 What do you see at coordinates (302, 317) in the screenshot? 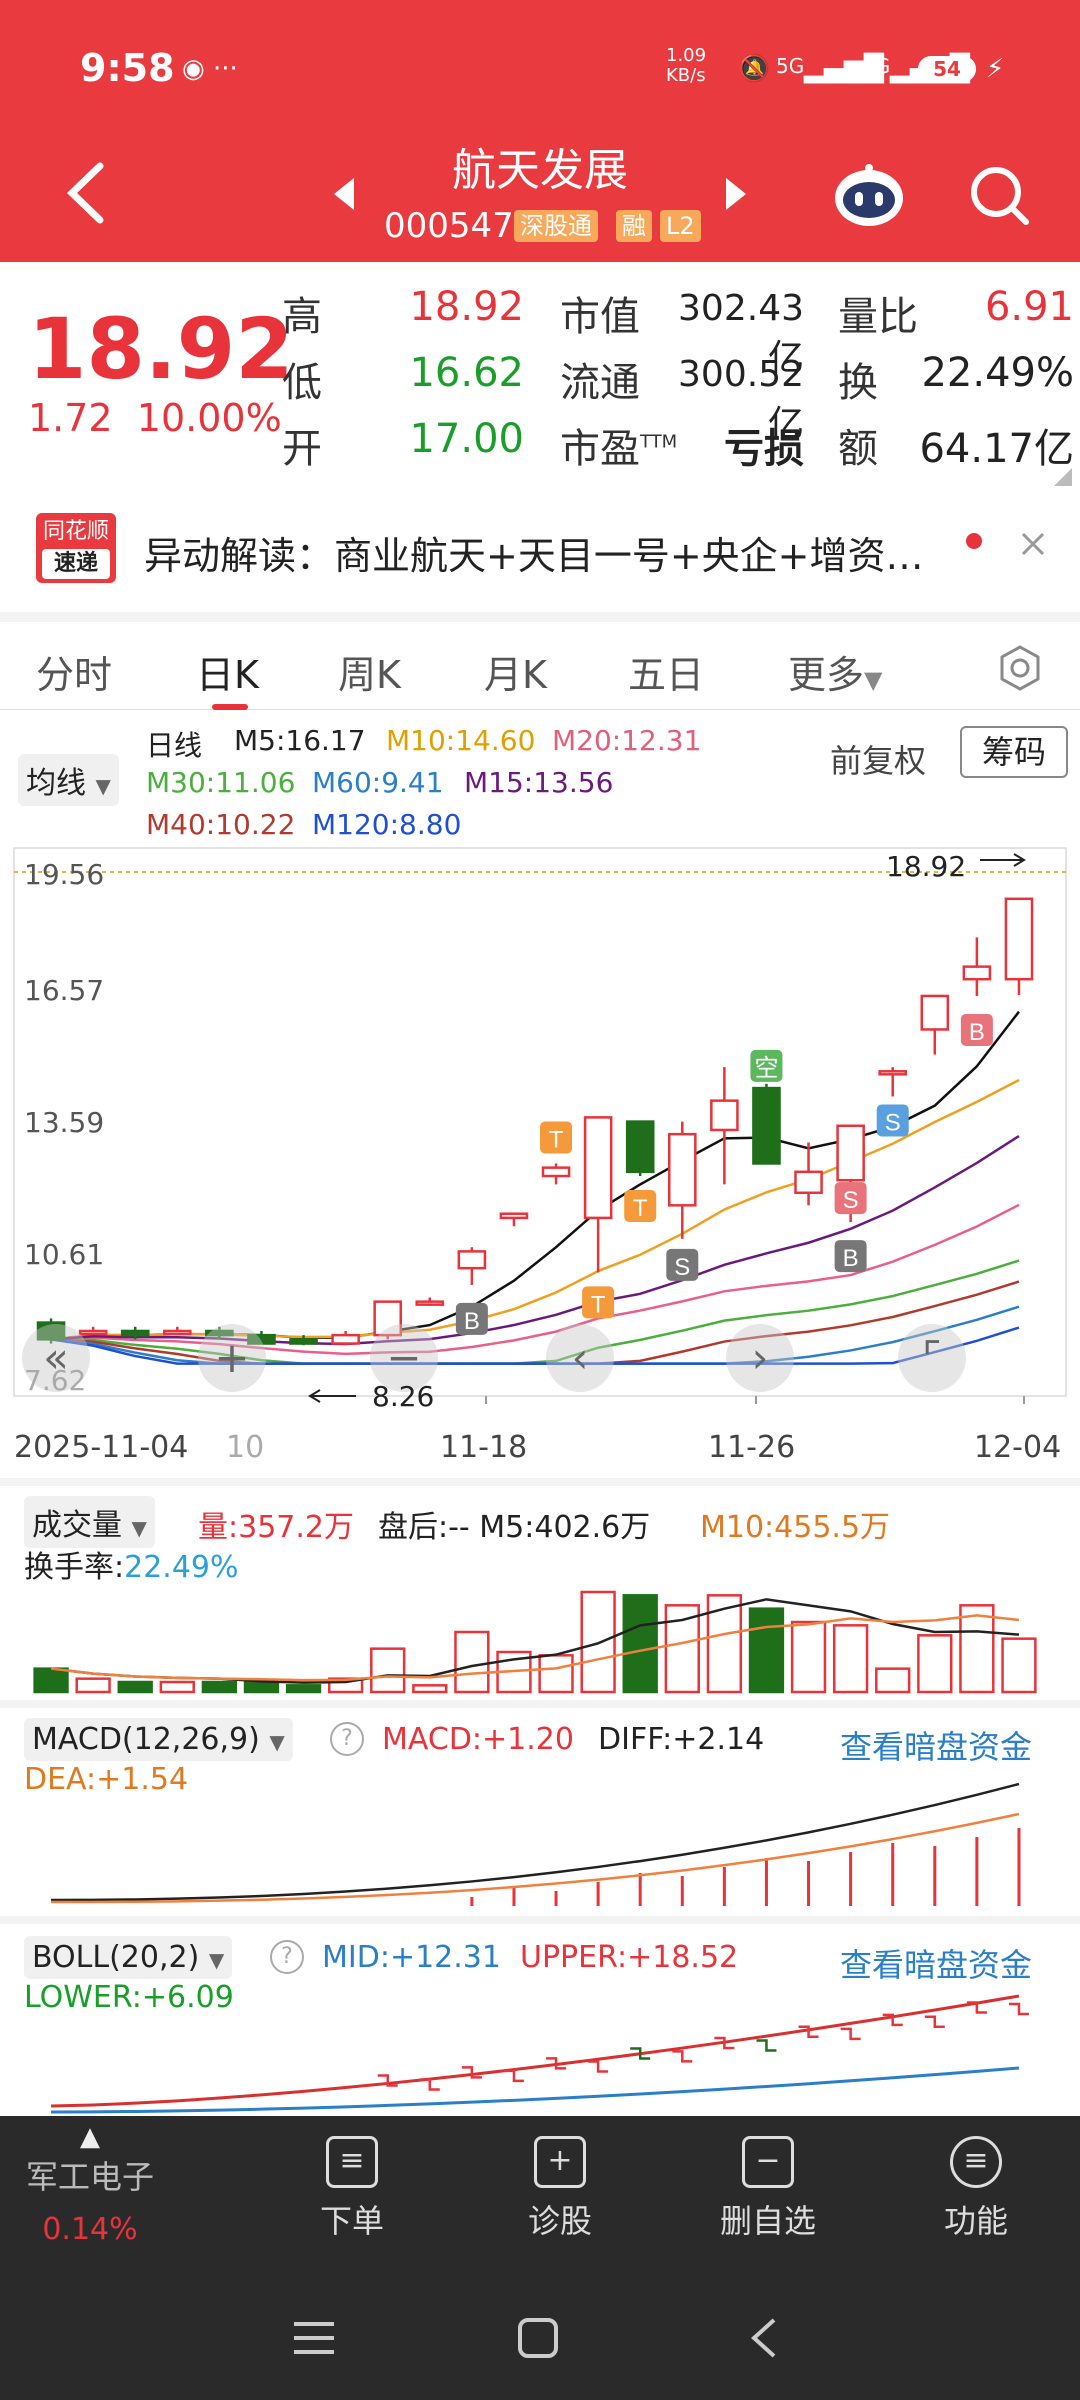
I see `high-label: 高` at bounding box center [302, 317].